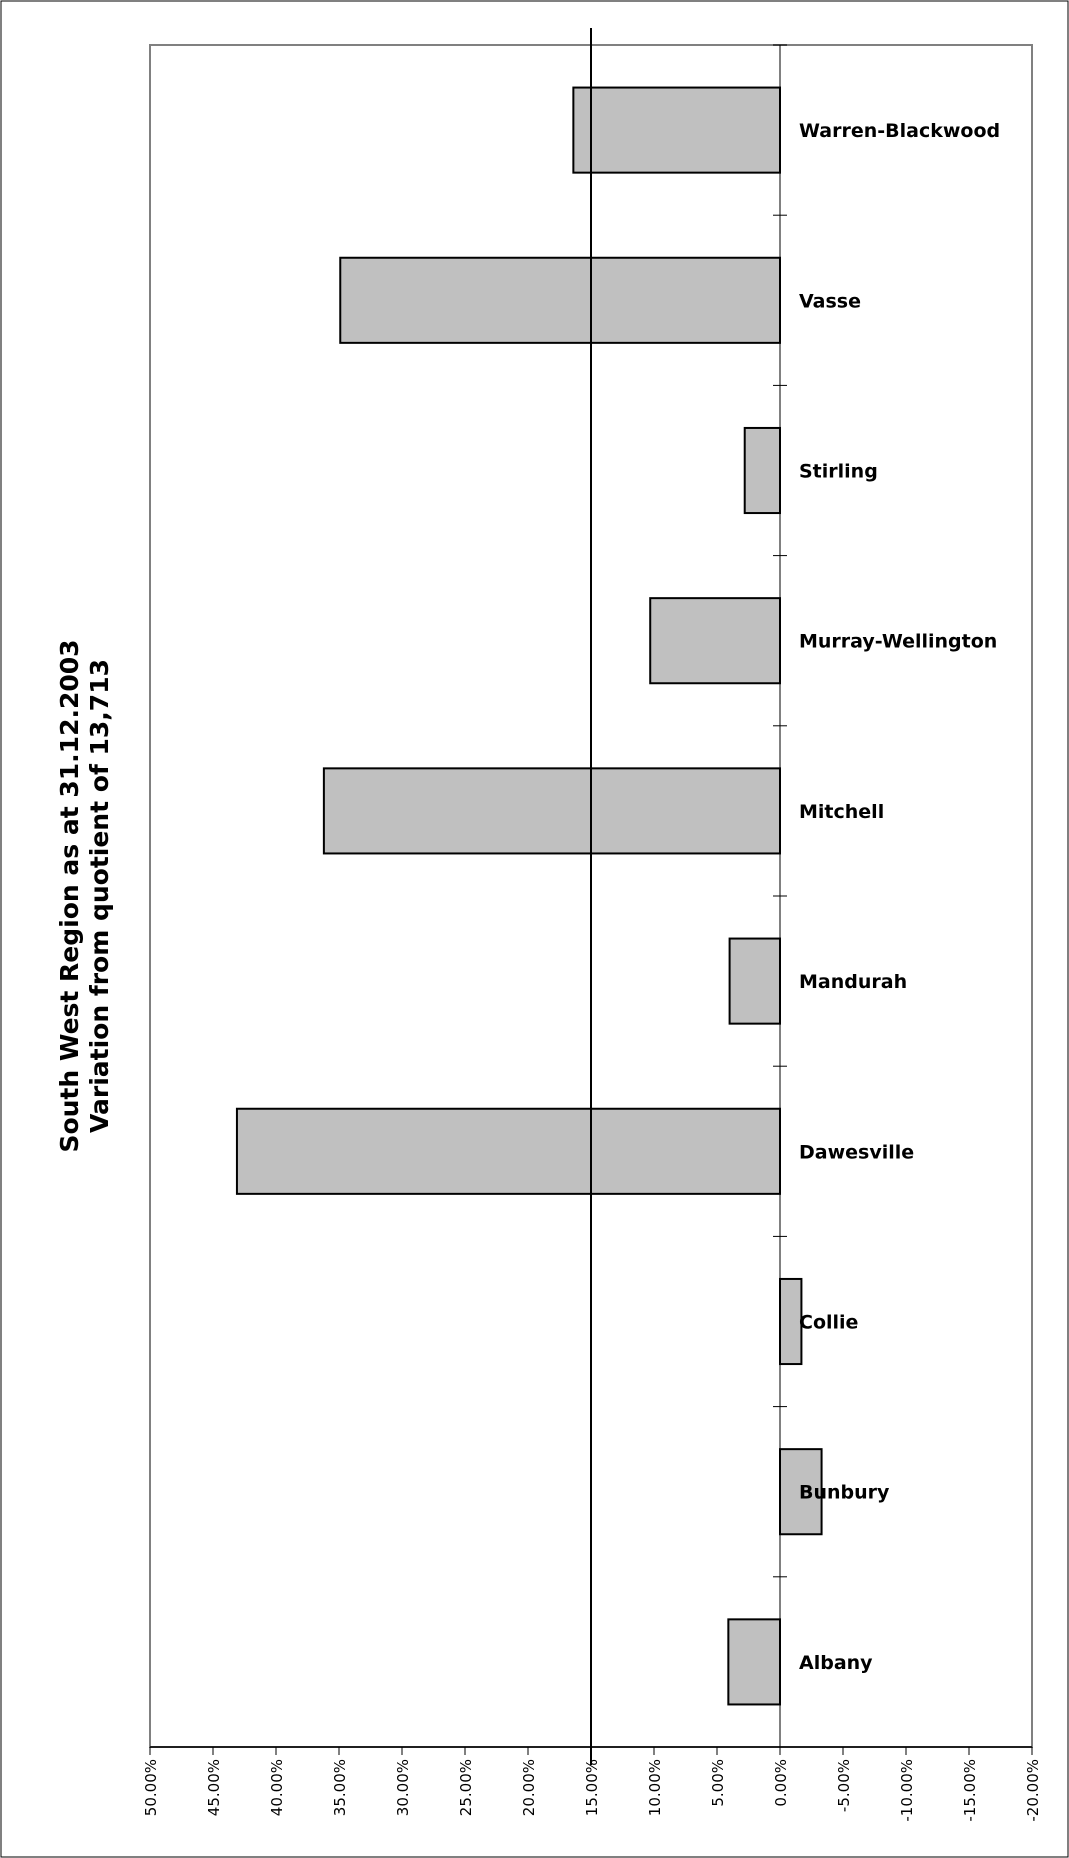 The image size is (1069, 1858). Describe the element at coordinates (844, 1493) in the screenshot. I see `category-label-bunbury: Bunbury` at that location.